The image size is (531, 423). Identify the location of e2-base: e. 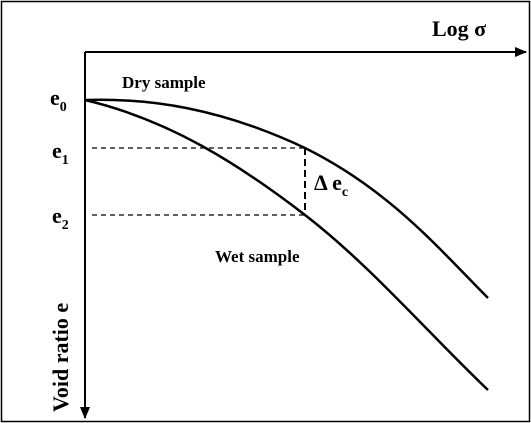
(57, 215).